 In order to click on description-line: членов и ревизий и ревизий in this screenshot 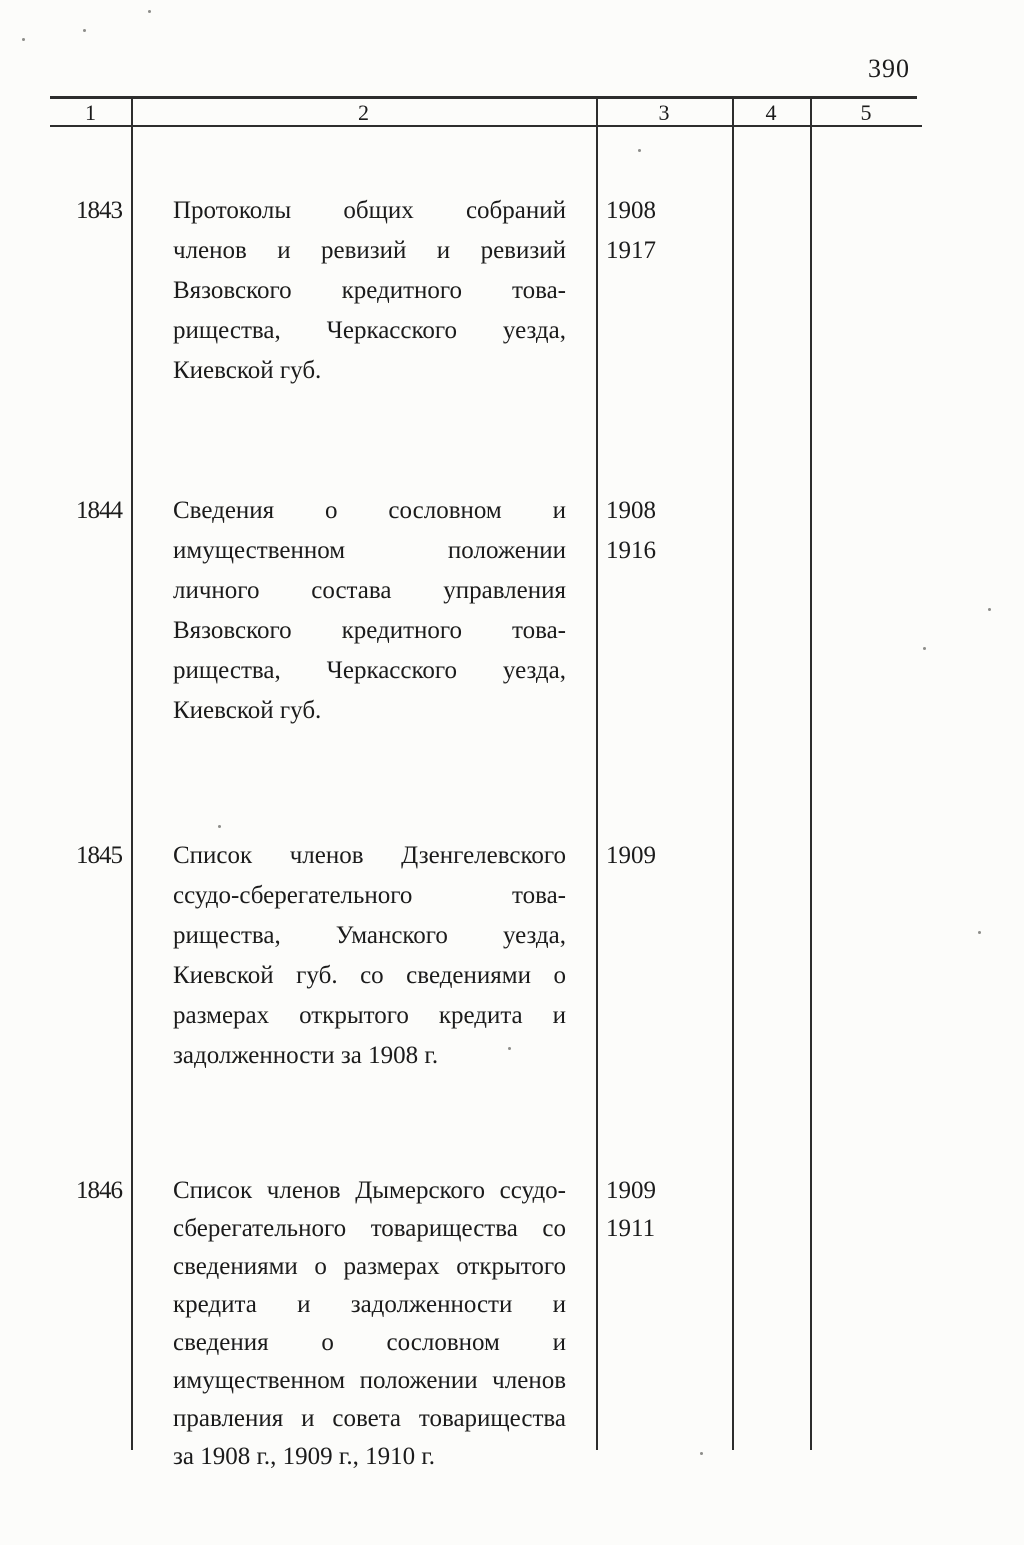, I will do `click(369, 250)`.